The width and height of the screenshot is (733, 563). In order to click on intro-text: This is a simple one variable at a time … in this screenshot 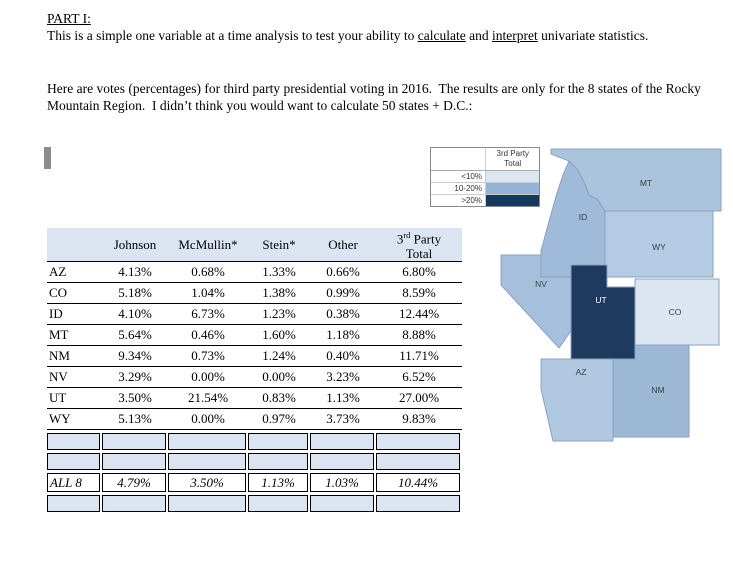, I will do `click(232, 35)`.